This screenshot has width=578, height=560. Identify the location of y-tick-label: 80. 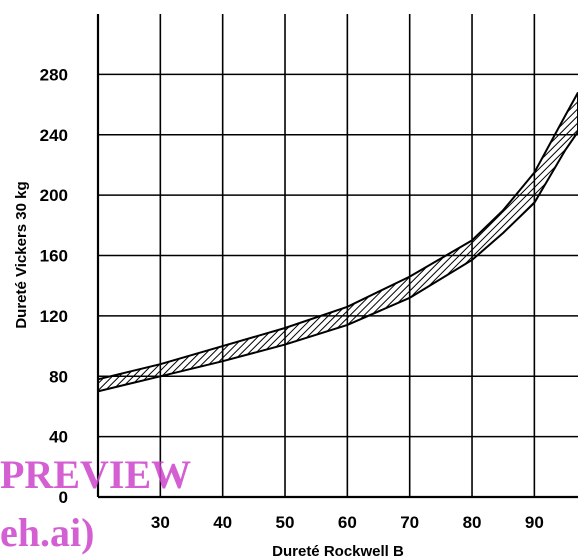
(58, 376).